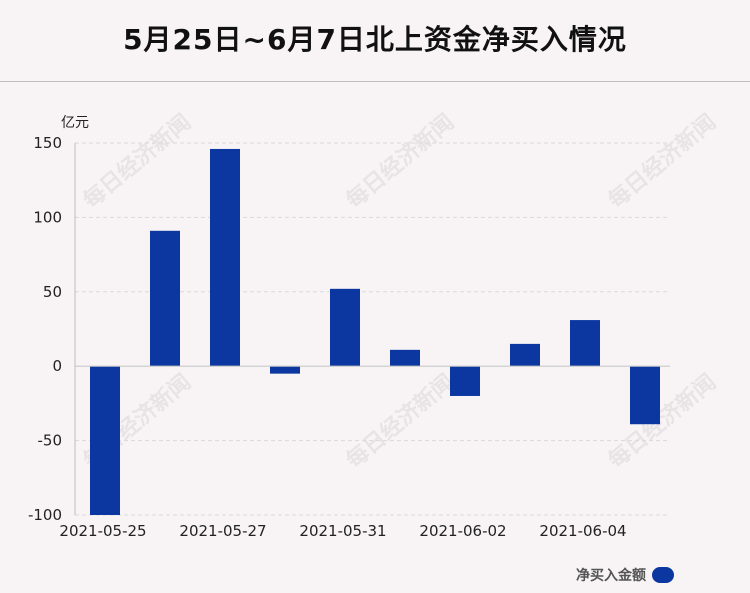 This screenshot has height=593, width=750. I want to click on y-tick-label: -50, so click(50, 441).